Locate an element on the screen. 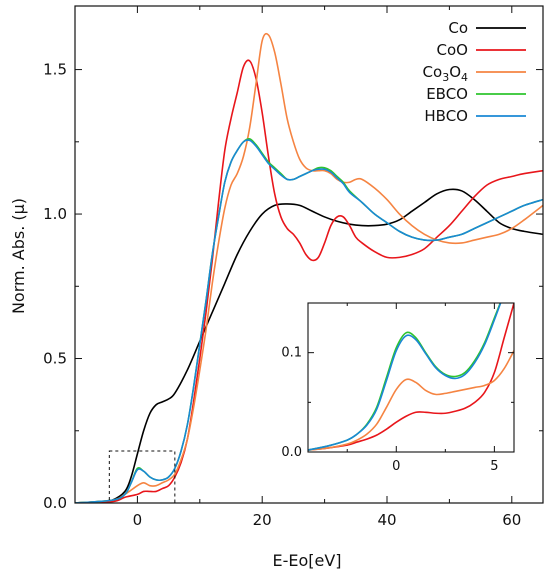 Image resolution: width=550 pixels, height=577 pixels. legend-item-co3o4: Co3O4 is located at coordinates (474, 73).